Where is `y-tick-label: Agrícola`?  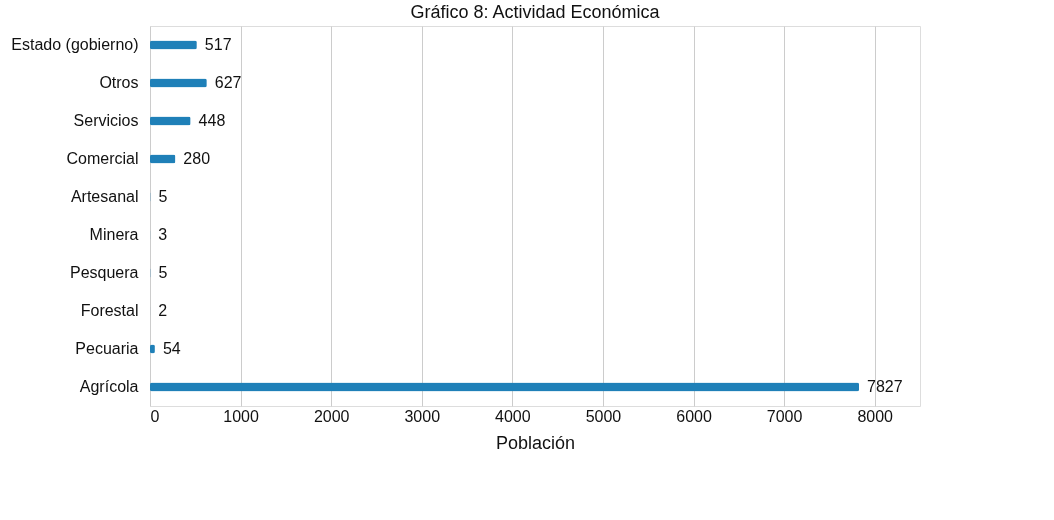
y-tick-label: Agrícola is located at coordinates (109, 386).